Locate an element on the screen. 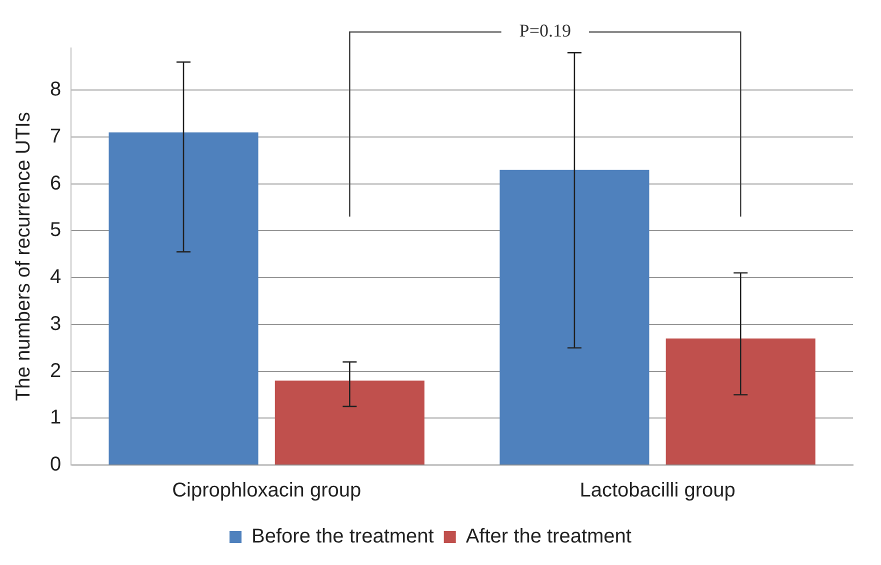 The image size is (881, 565). y-tick-label: 5 is located at coordinates (56, 230).